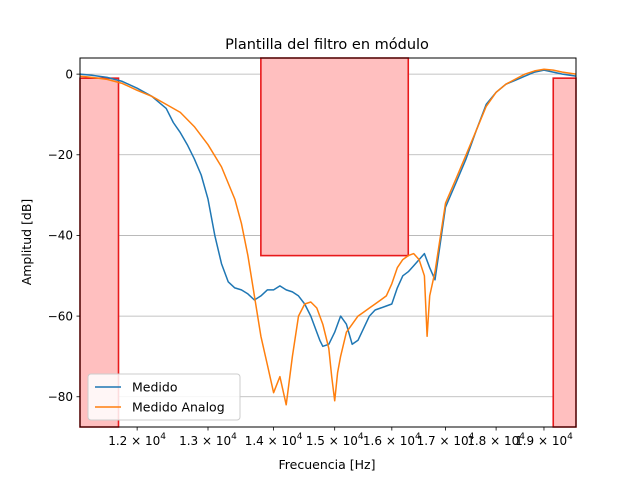  I want to click on x-tick-label-5: 1.7 × 104, so click(446, 440).